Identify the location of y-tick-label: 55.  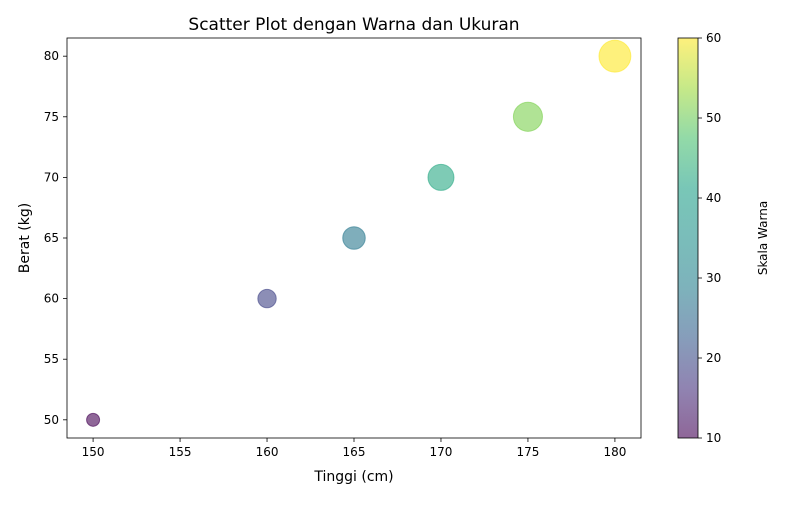
(51, 359).